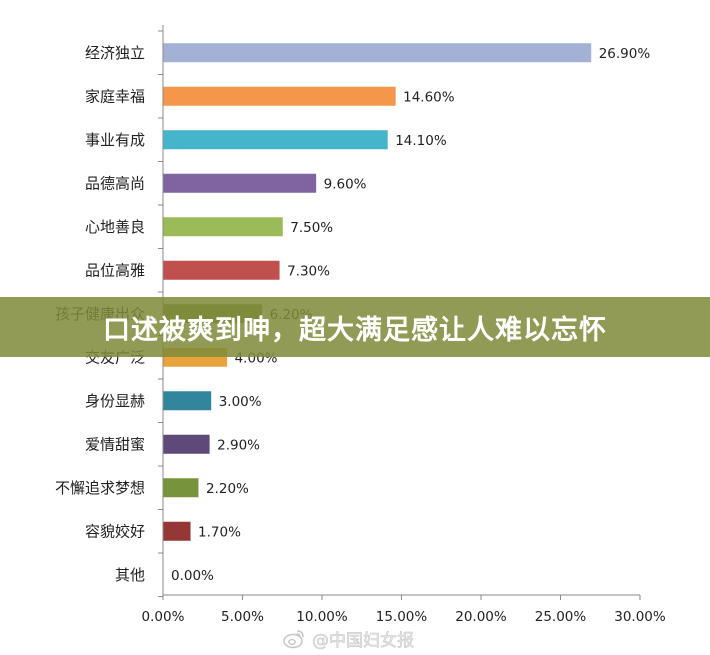  What do you see at coordinates (293, 639) in the screenshot?
I see `weibo-icon` at bounding box center [293, 639].